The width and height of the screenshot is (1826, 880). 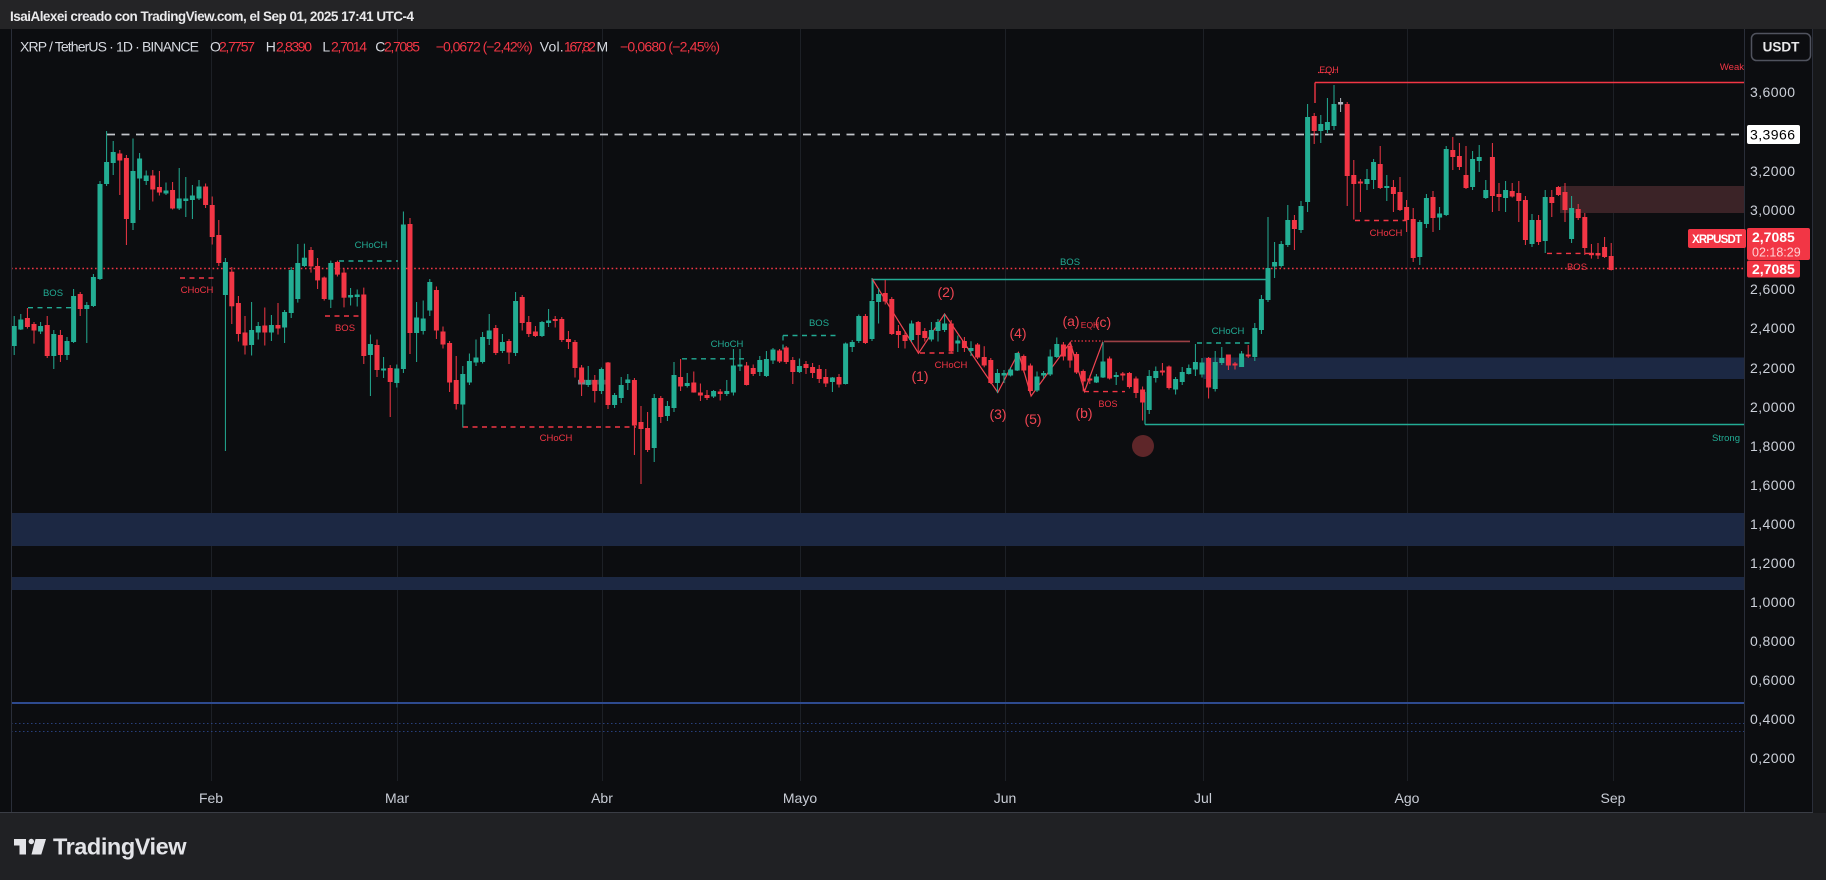 I want to click on svg-text: (b), so click(x=1083, y=413).